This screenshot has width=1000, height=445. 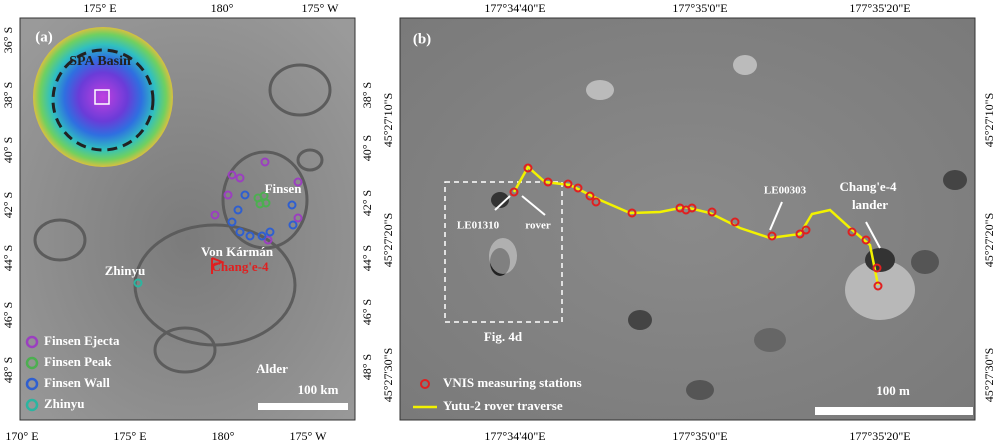 I want to click on annotation: lander, so click(x=870, y=204).